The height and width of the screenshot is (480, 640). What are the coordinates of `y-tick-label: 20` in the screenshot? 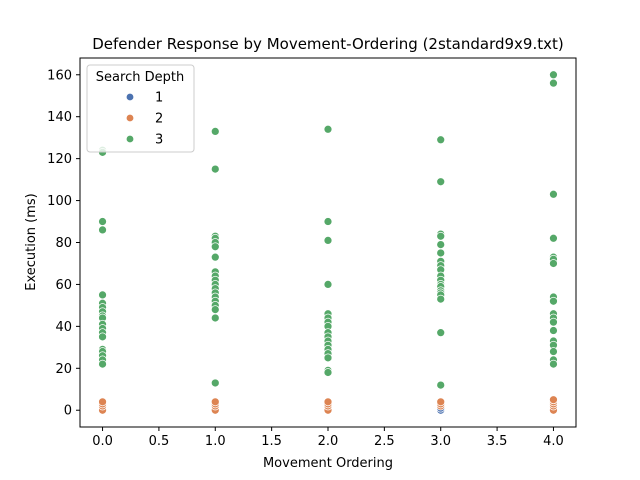 It's located at (63, 369).